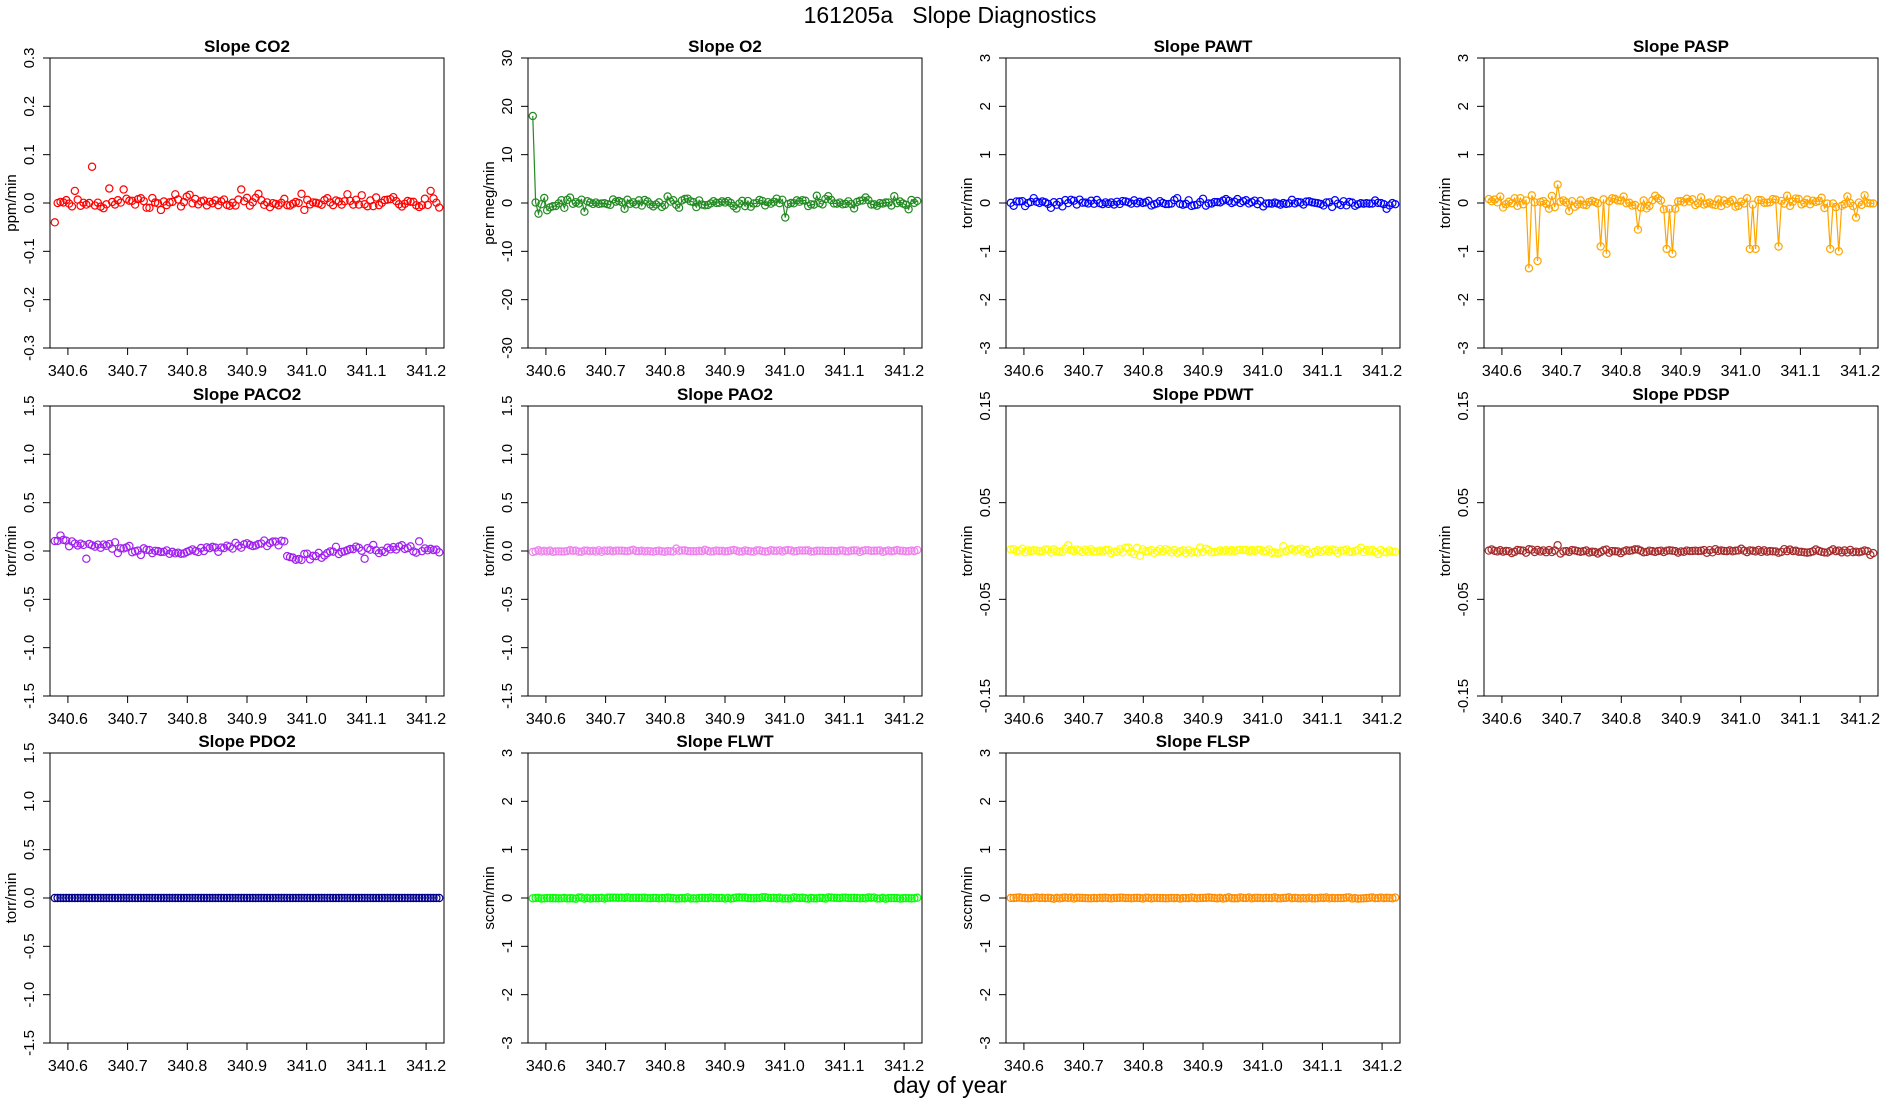  What do you see at coordinates (967, 551) in the screenshot?
I see `y-axis-label: torr/min` at bounding box center [967, 551].